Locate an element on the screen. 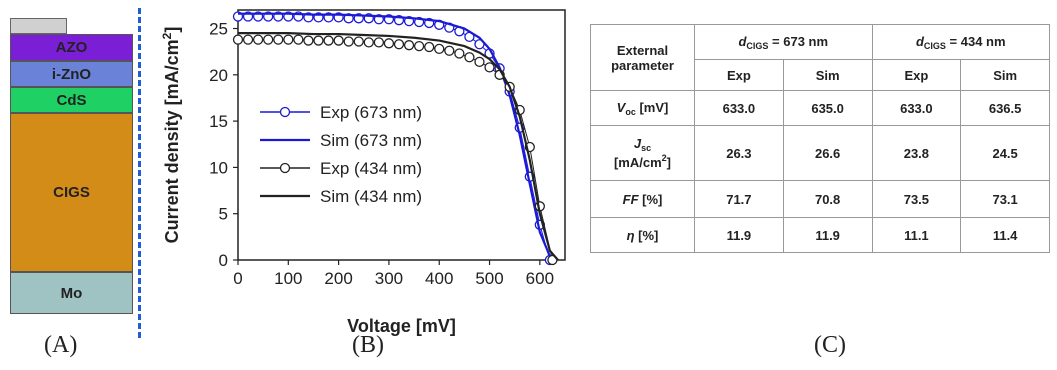  panel-label-b: (B) is located at coordinates (368, 345).